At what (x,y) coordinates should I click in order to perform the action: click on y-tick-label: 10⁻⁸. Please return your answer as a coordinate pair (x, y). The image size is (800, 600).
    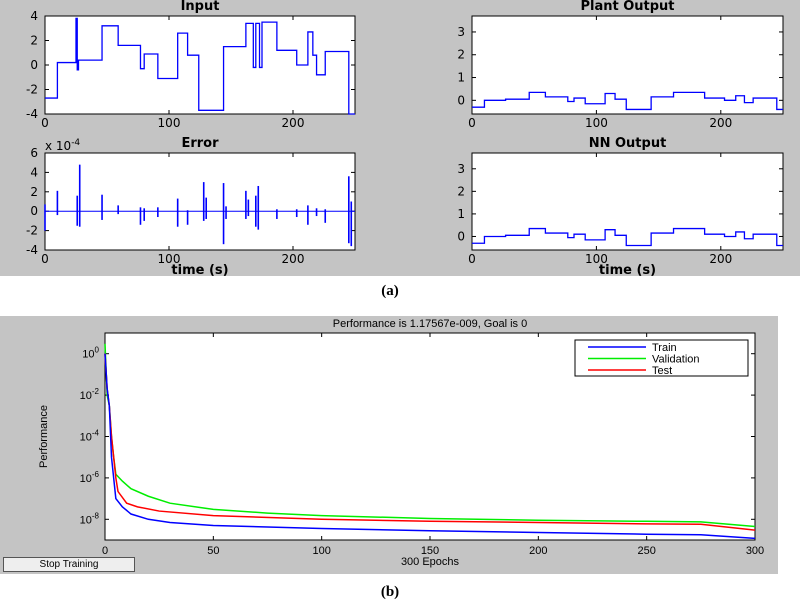
    Looking at the image, I should click on (90, 518).